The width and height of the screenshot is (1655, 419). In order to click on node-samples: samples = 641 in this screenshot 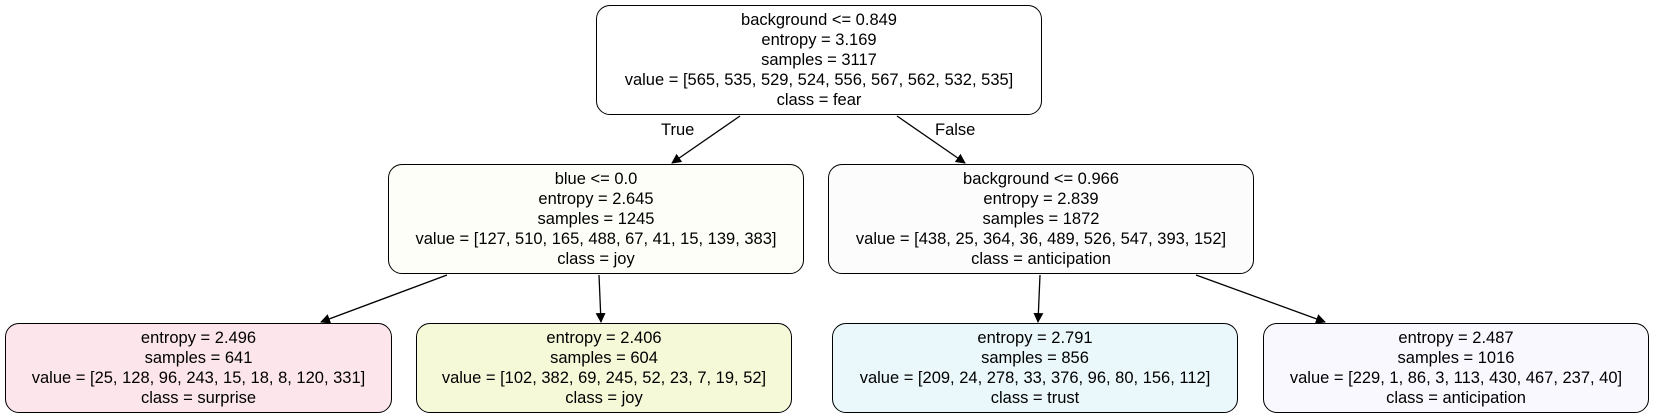, I will do `click(198, 358)`.